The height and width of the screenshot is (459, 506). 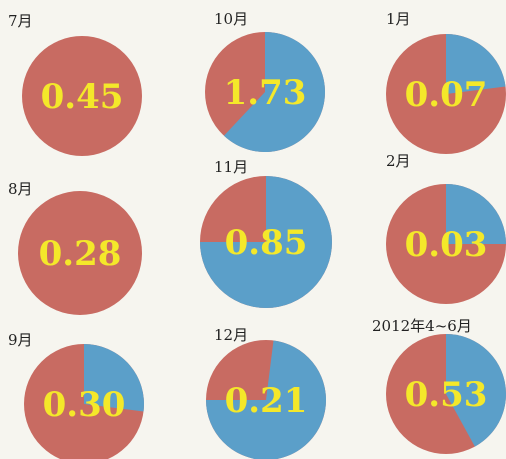 I want to click on value-label: 0.21, so click(x=266, y=401).